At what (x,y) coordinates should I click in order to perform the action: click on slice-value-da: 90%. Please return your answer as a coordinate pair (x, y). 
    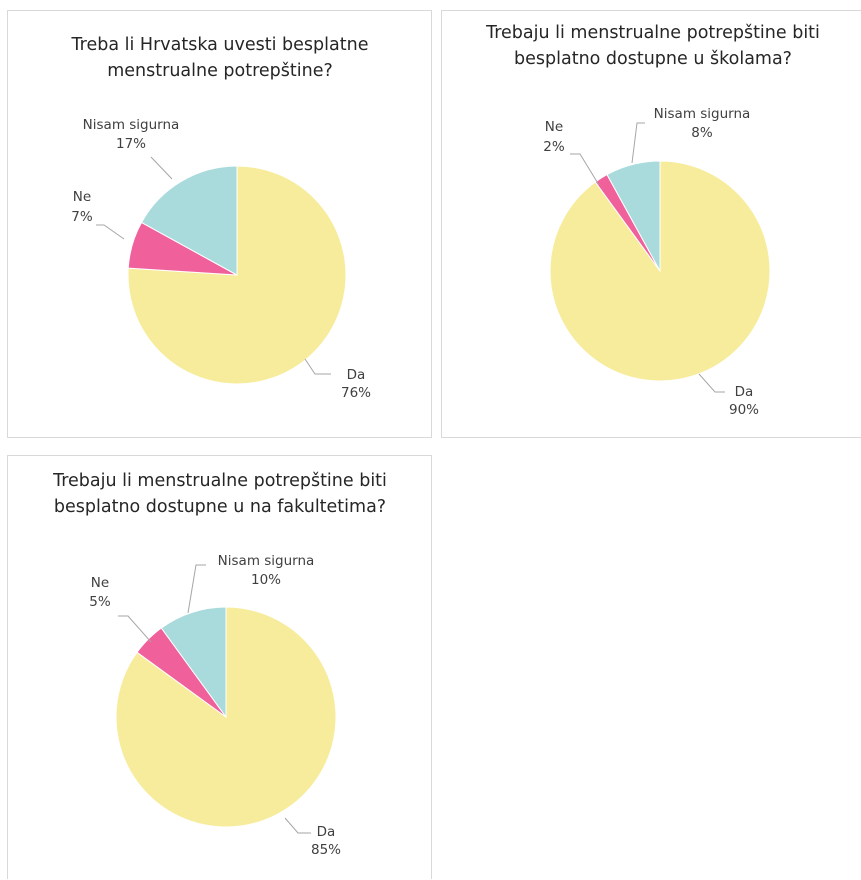
    Looking at the image, I should click on (744, 410).